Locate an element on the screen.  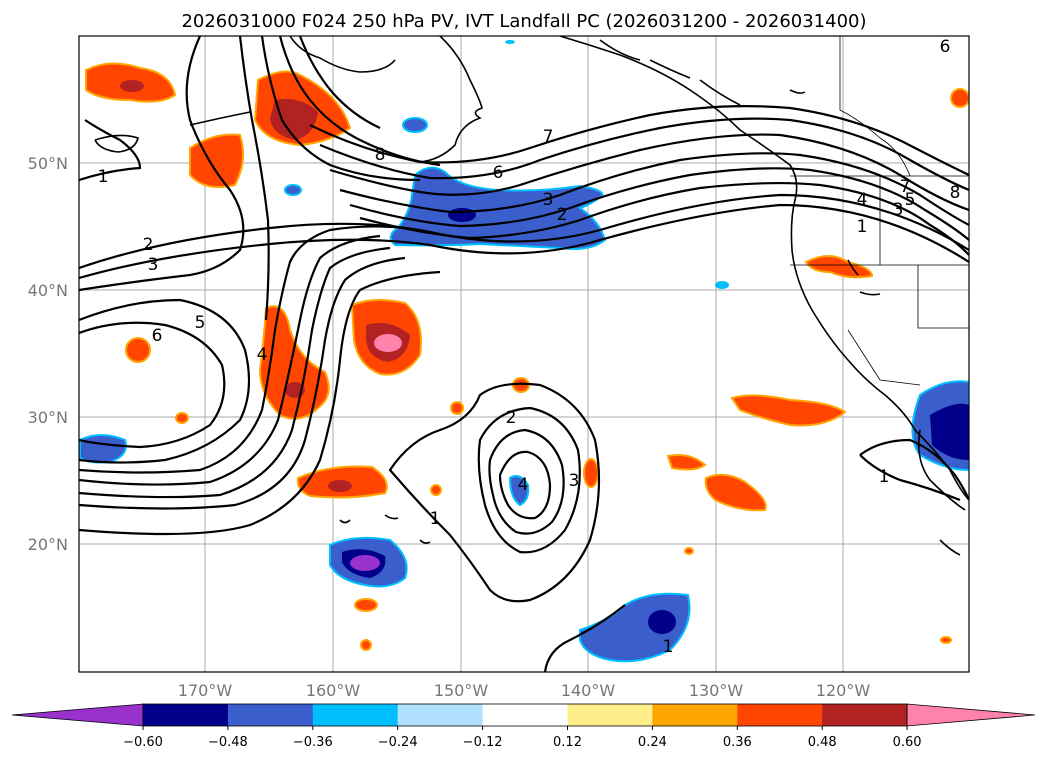
lon-label: 170°W is located at coordinates (205, 690).